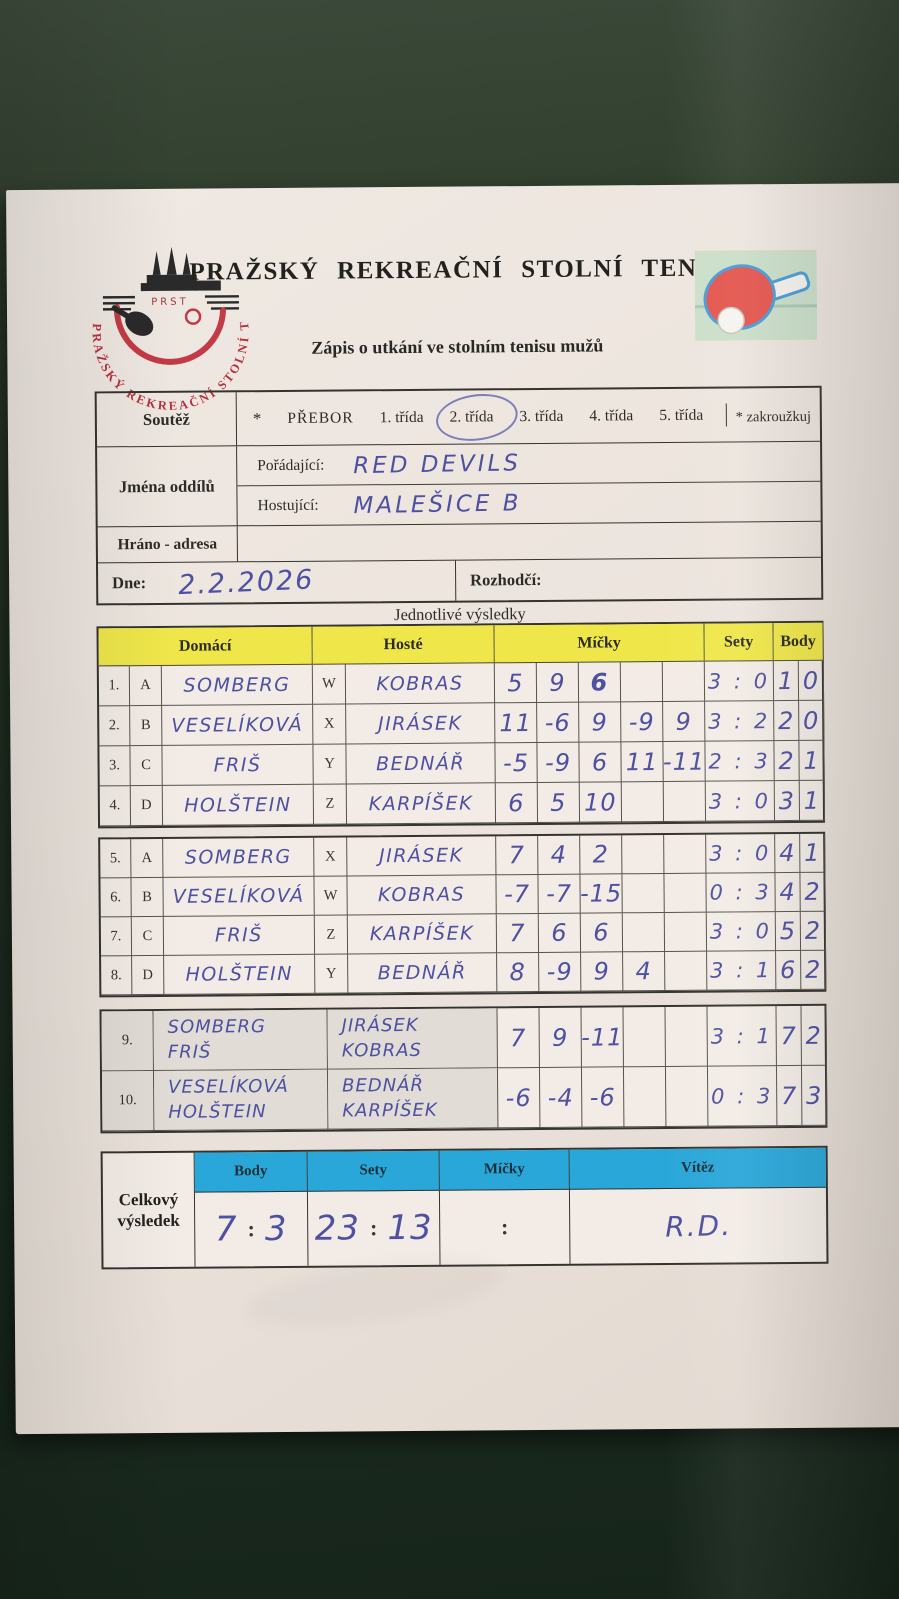  Describe the element at coordinates (517, 803) in the screenshot. I see `game-1: 6` at that location.